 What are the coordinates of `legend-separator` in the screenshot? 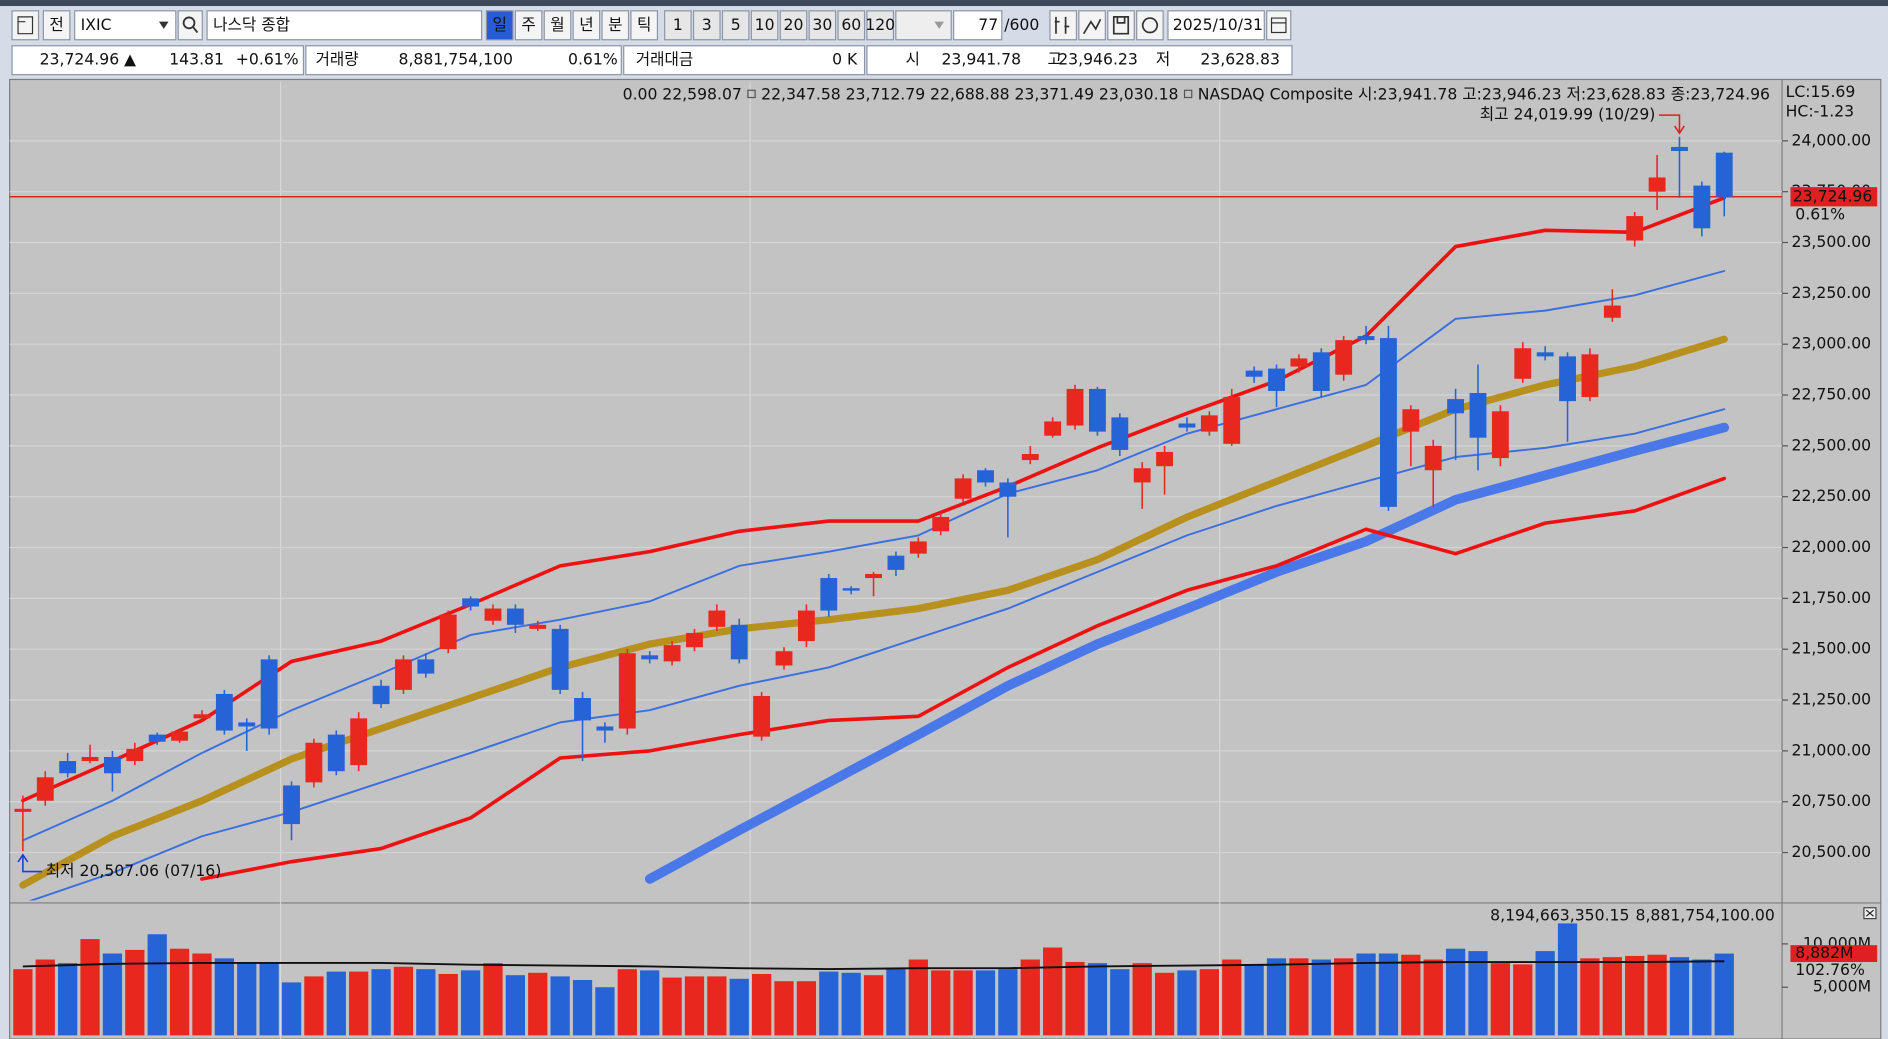 It's located at (751, 94).